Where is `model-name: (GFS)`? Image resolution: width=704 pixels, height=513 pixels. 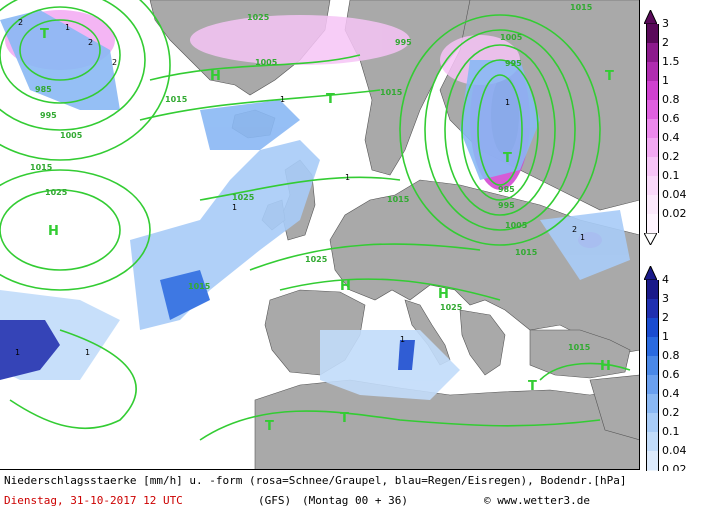
model-name: (GFS) is located at coordinates (275, 500).